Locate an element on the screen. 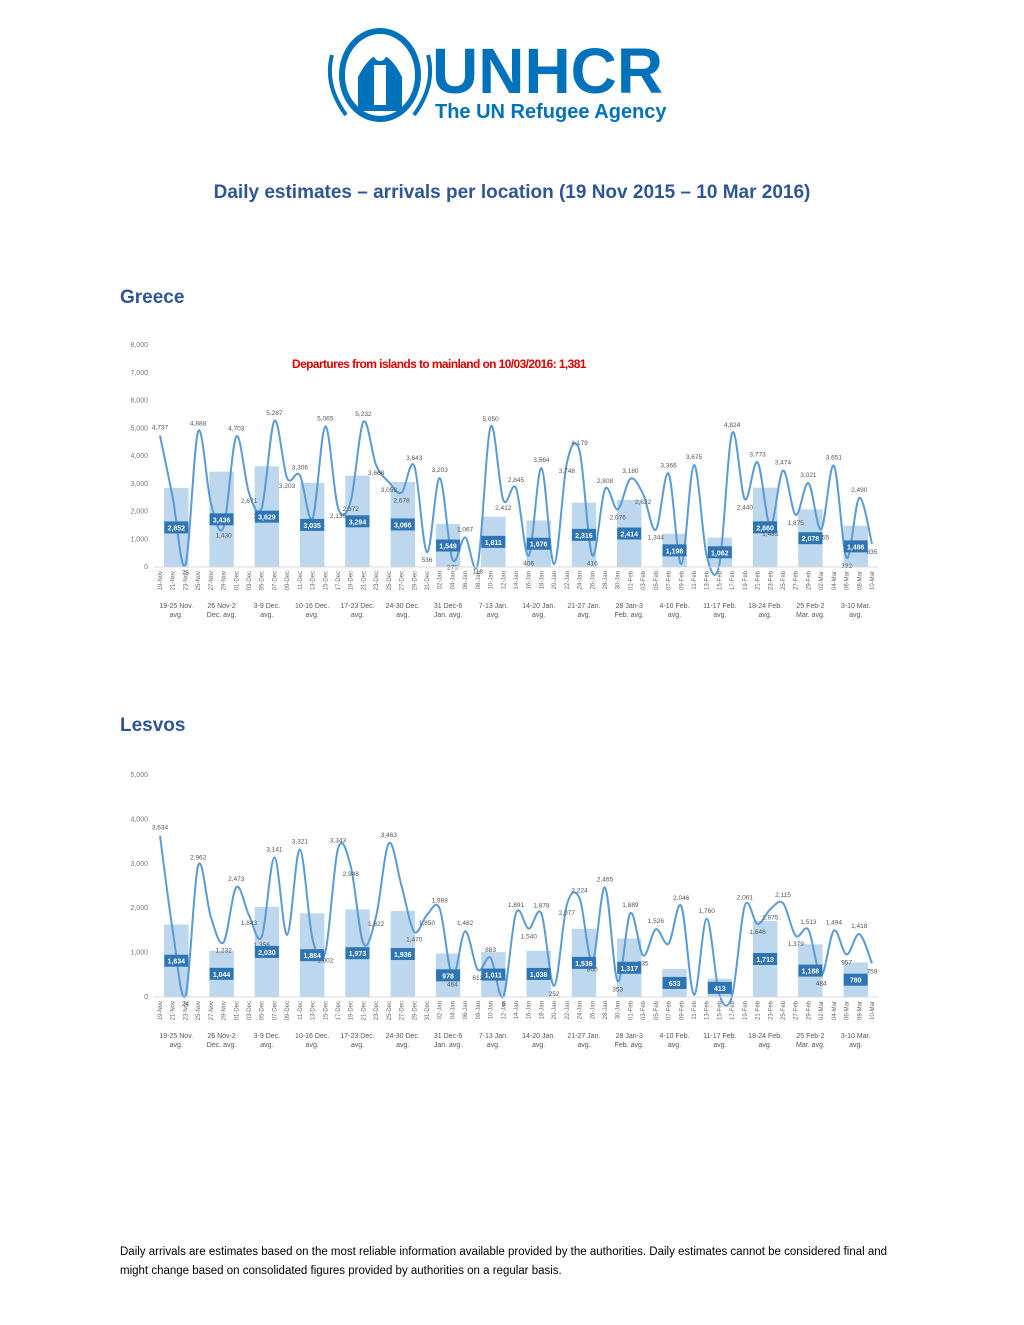 Image resolution: width=1024 pixels, height=1325 pixels. bar-label: 1,676 is located at coordinates (539, 545).